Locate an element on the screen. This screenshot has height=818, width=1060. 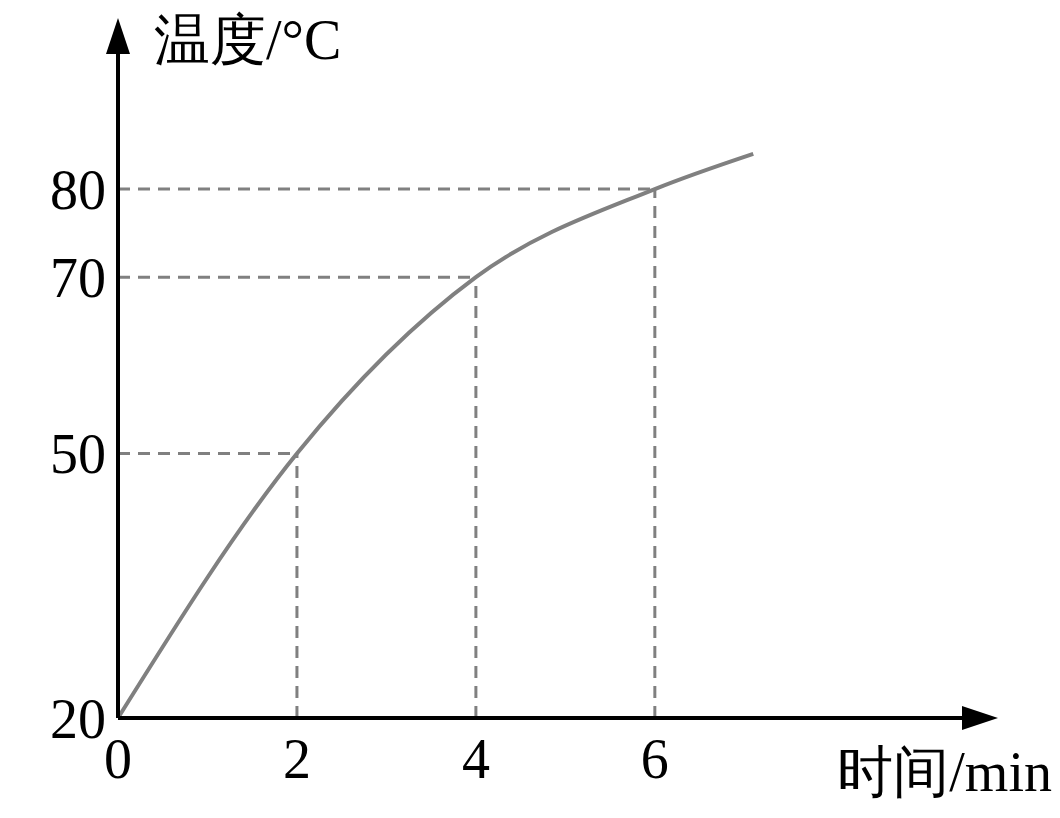
y-tick-label: 70 is located at coordinates (78, 278).